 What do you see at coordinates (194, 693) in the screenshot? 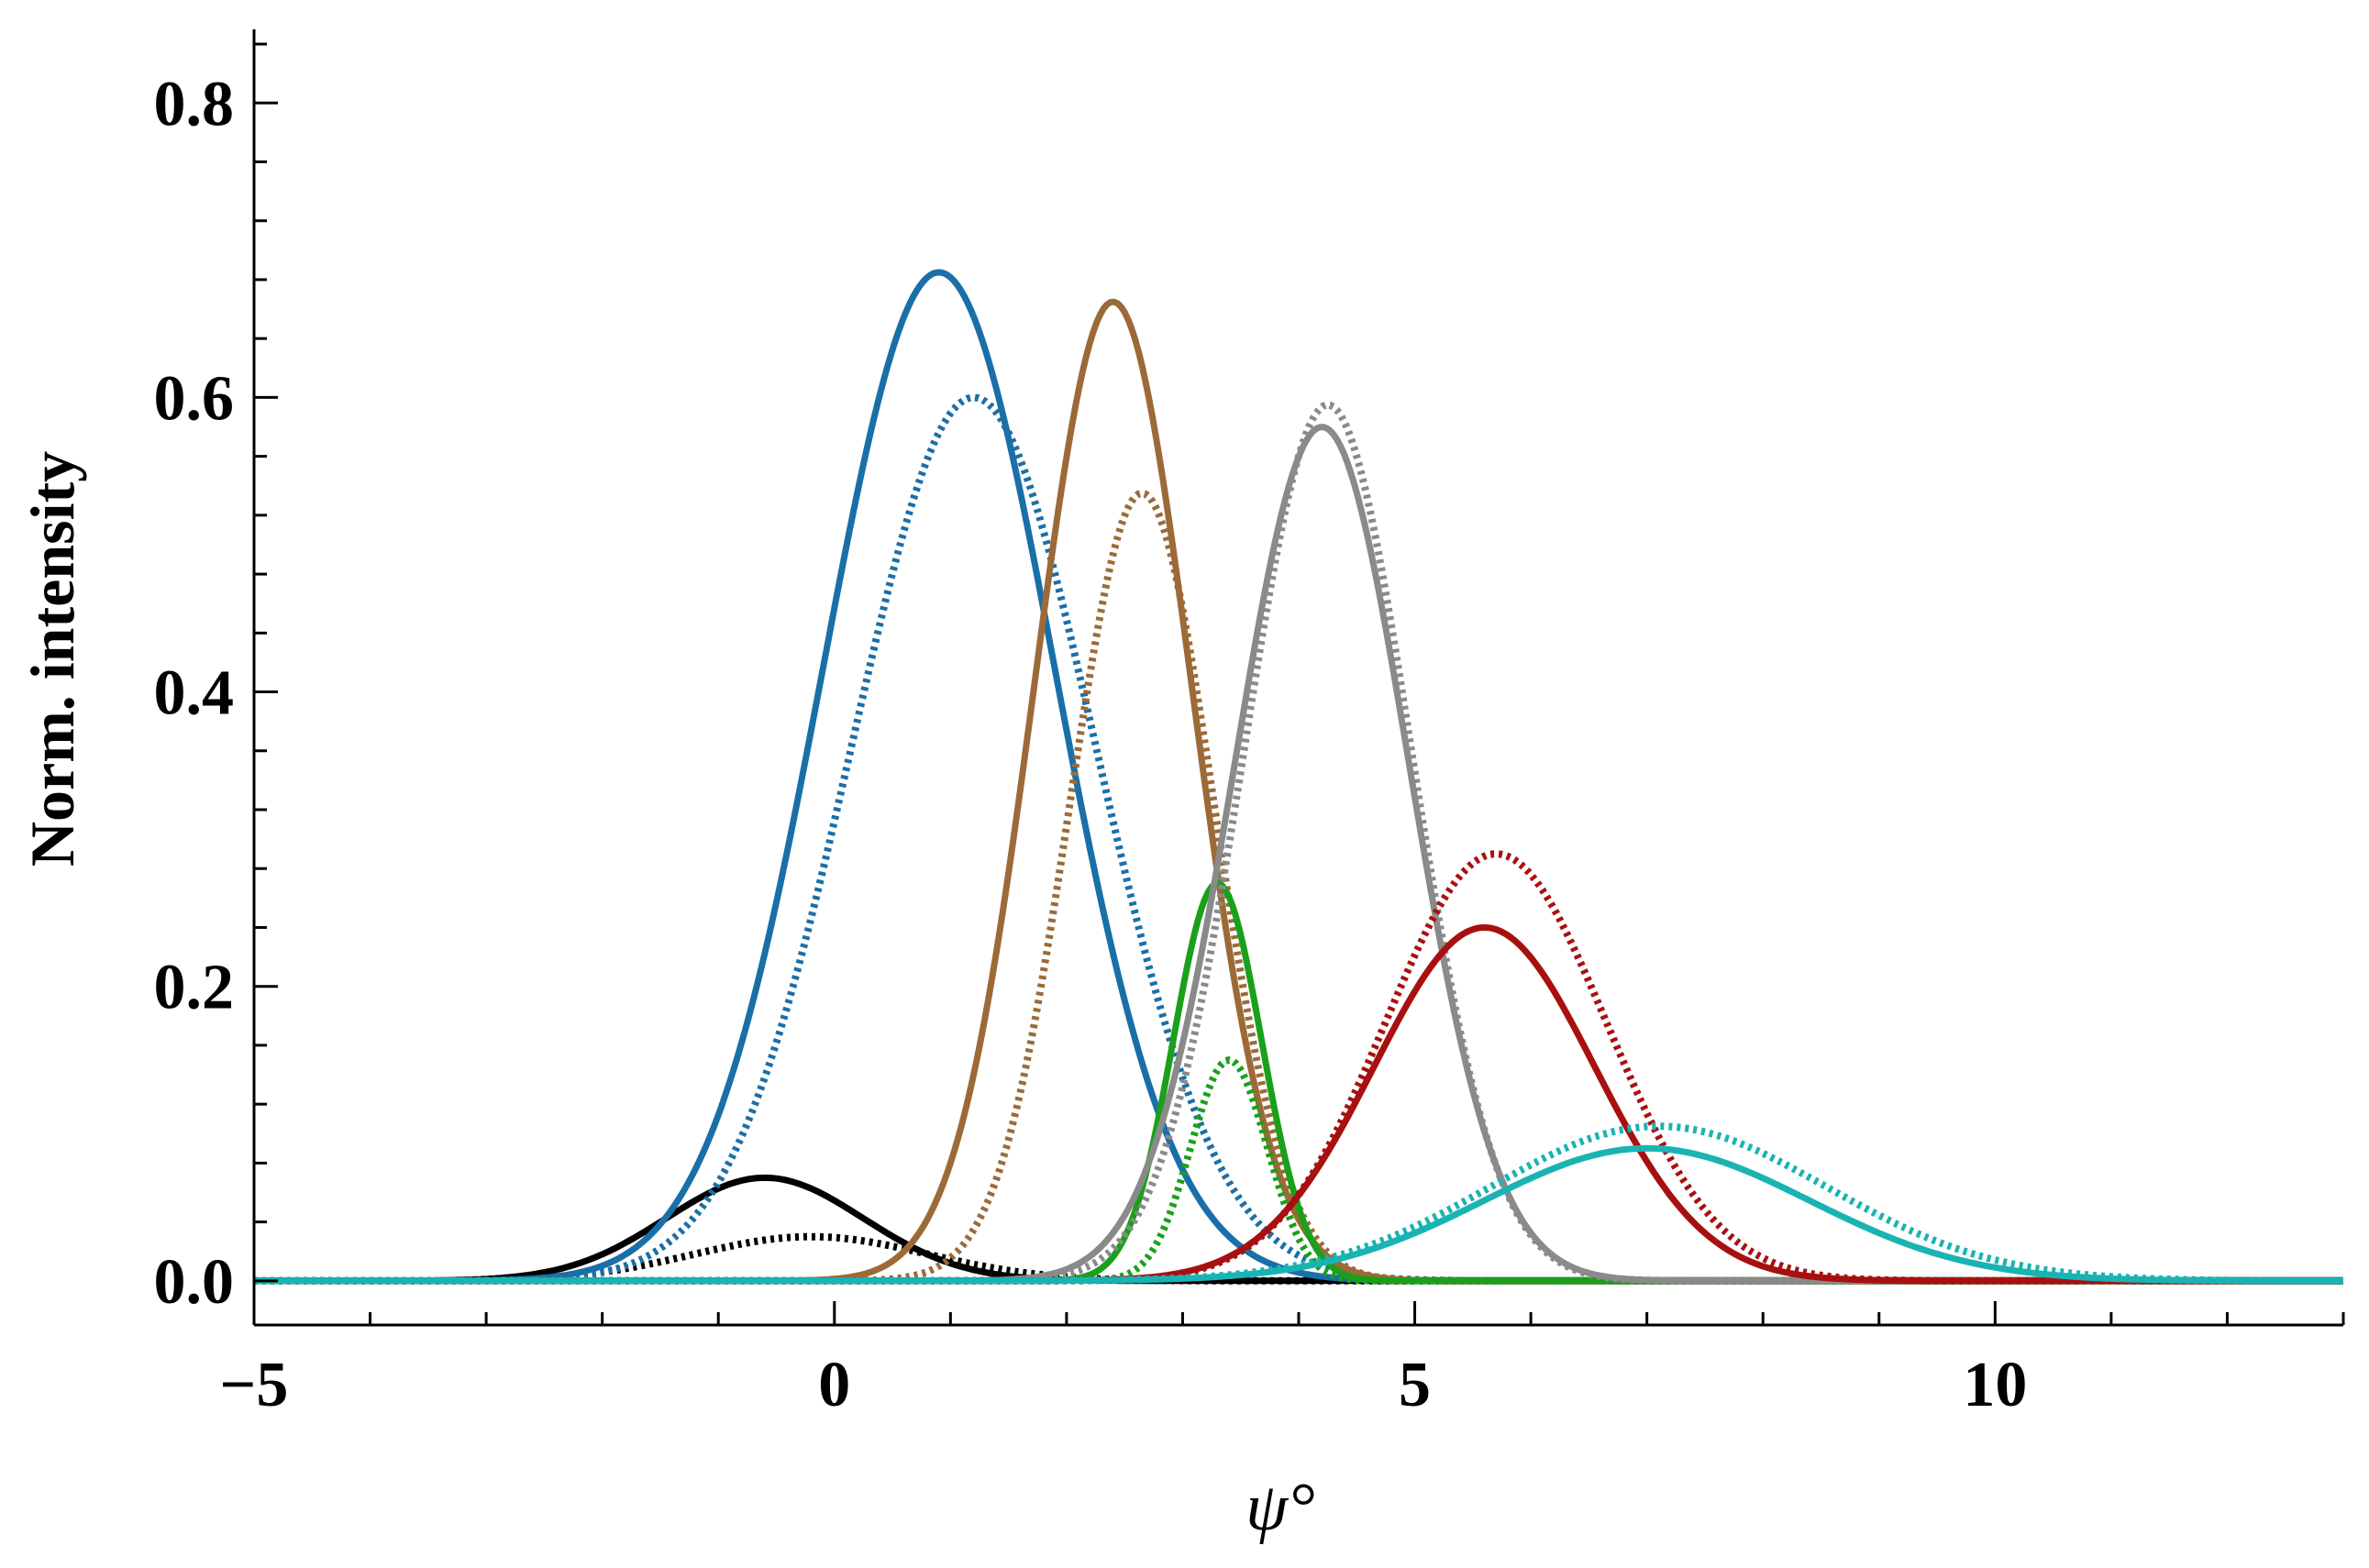
I see `y-tick-label: 0.4` at bounding box center [194, 693].